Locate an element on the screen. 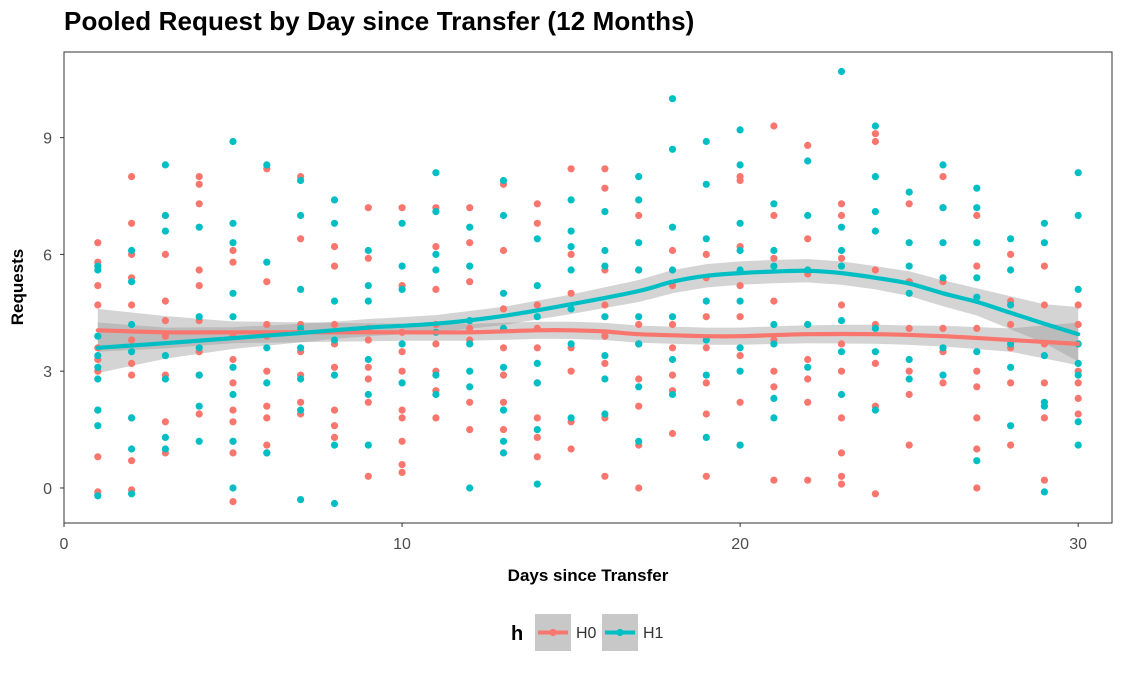 The height and width of the screenshot is (675, 1125). y-axis: 0 3 6 9 is located at coordinates (53, 314).